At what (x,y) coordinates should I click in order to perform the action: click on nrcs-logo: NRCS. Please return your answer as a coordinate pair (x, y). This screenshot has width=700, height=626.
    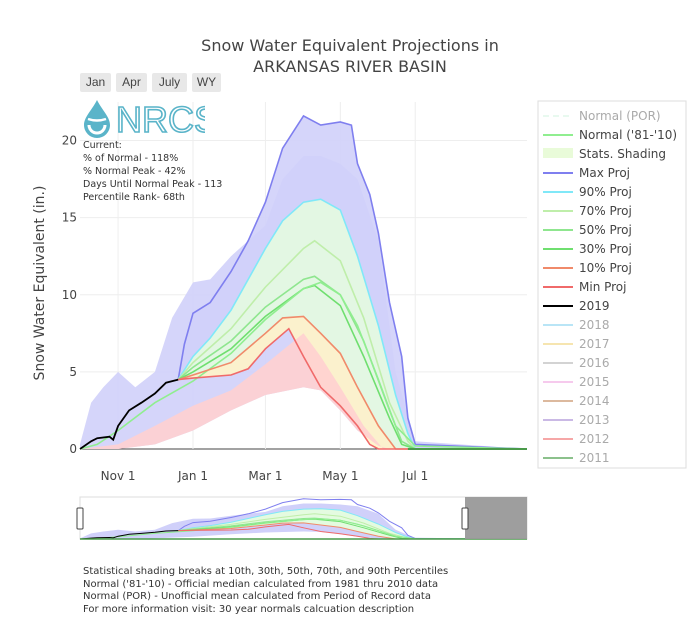
    Looking at the image, I should click on (149, 121).